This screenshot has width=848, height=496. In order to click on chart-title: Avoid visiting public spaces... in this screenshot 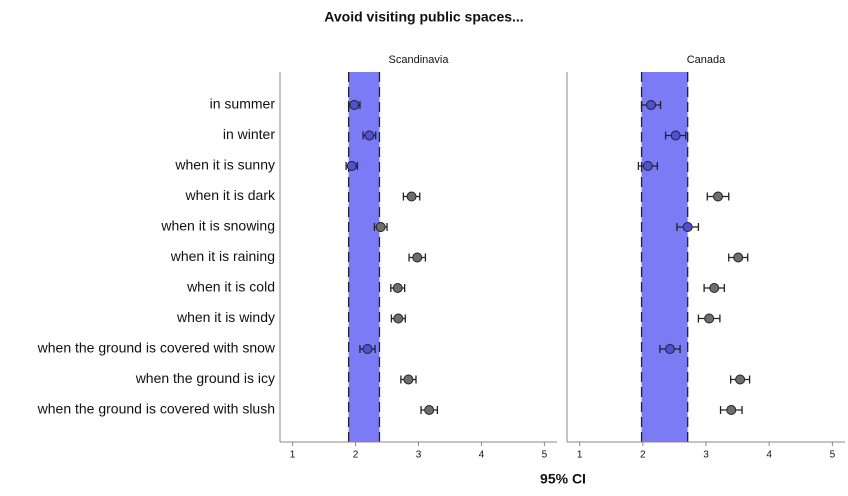, I will do `click(423, 17)`.